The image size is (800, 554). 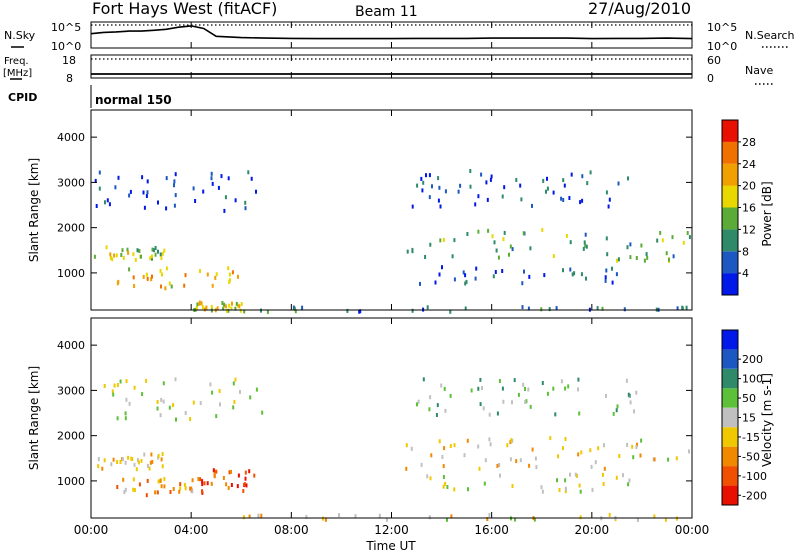 What do you see at coordinates (749, 142) in the screenshot?
I see `colorbar-tick-label: 28` at bounding box center [749, 142].